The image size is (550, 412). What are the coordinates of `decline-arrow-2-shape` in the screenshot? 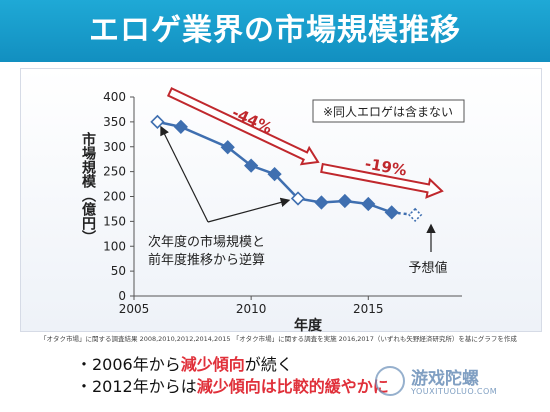 It's located at (382, 180).